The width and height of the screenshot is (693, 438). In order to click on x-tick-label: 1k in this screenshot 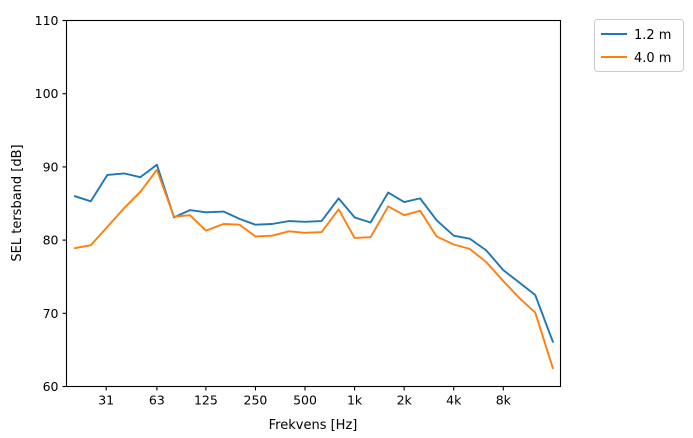, I will do `click(355, 400)`.